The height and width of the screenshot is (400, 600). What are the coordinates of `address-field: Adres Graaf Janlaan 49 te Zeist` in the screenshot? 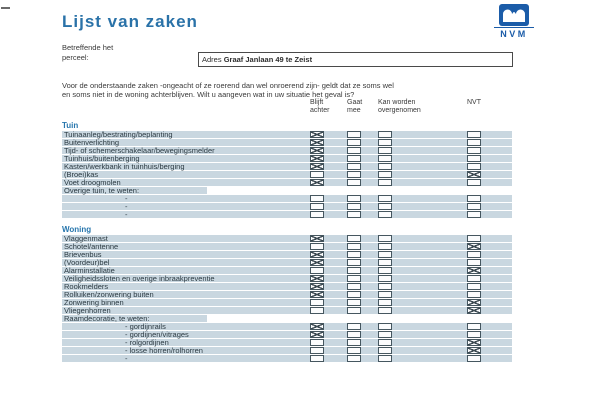 It's located at (355, 59).